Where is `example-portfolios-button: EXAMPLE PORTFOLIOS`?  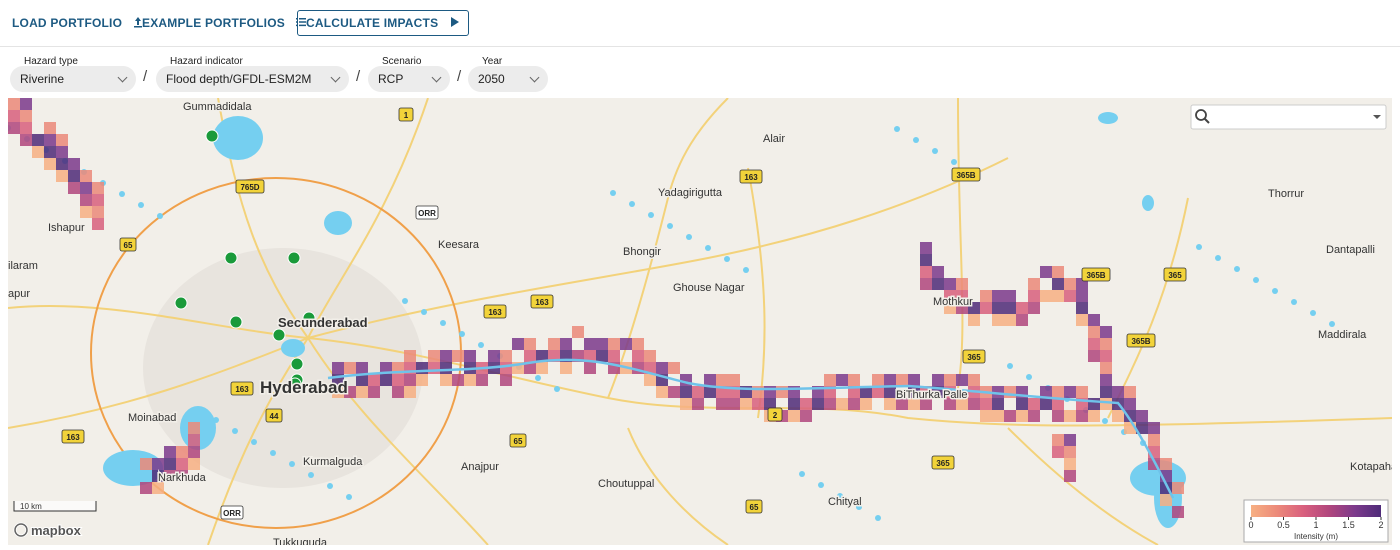
example-portfolios-button: EXAMPLE PORTFOLIOS is located at coordinates (224, 23).